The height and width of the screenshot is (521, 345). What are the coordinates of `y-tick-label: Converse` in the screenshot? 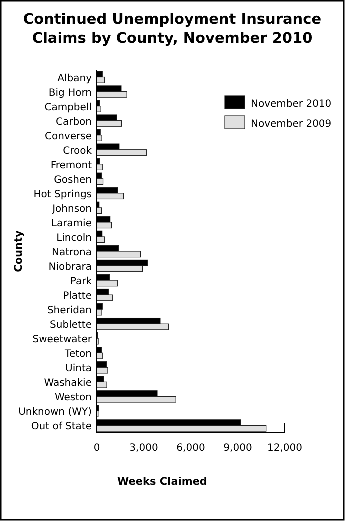 It's located at (68, 136).